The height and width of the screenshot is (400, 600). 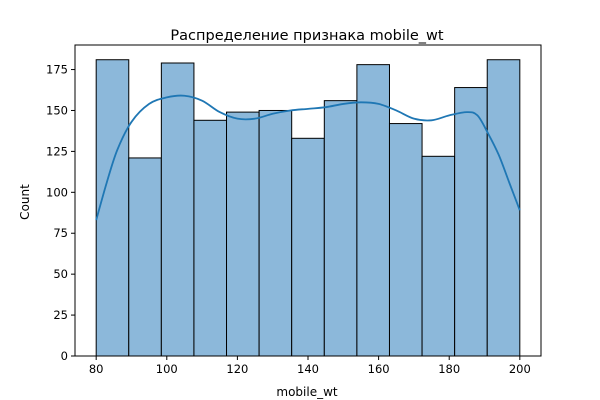 What do you see at coordinates (60, 274) in the screenshot?
I see `y-tick-label: 50` at bounding box center [60, 274].